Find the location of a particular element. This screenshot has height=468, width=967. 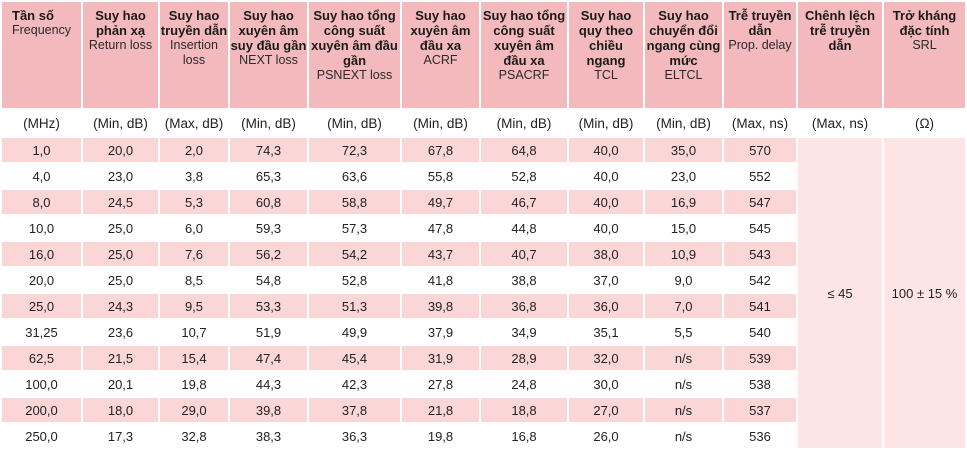

table-row: 31,25 23,6 10,7 51,9 49,9 37,9 34,9 35,1 5,5 540 is located at coordinates (483, 332).